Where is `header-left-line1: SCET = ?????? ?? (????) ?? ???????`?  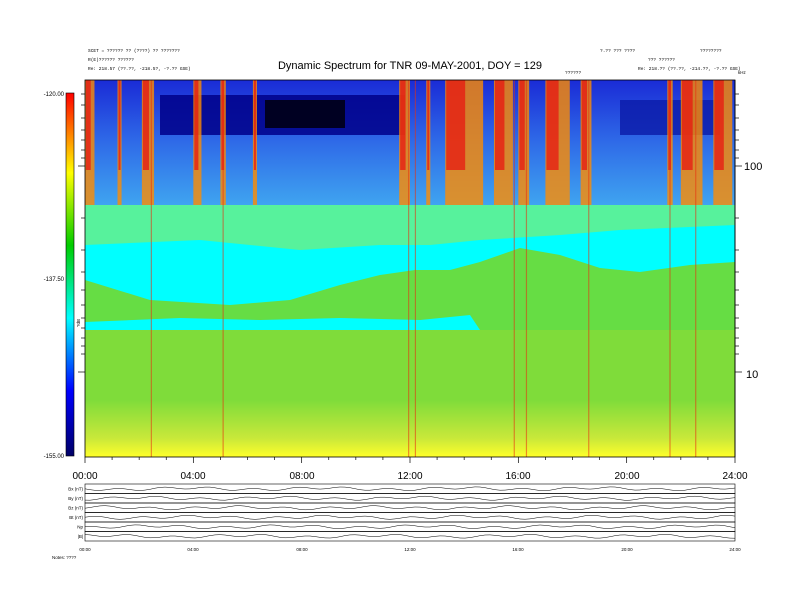
header-left-line1: SCET = ?????? ?? (????) ?? ??????? is located at coordinates (134, 51).